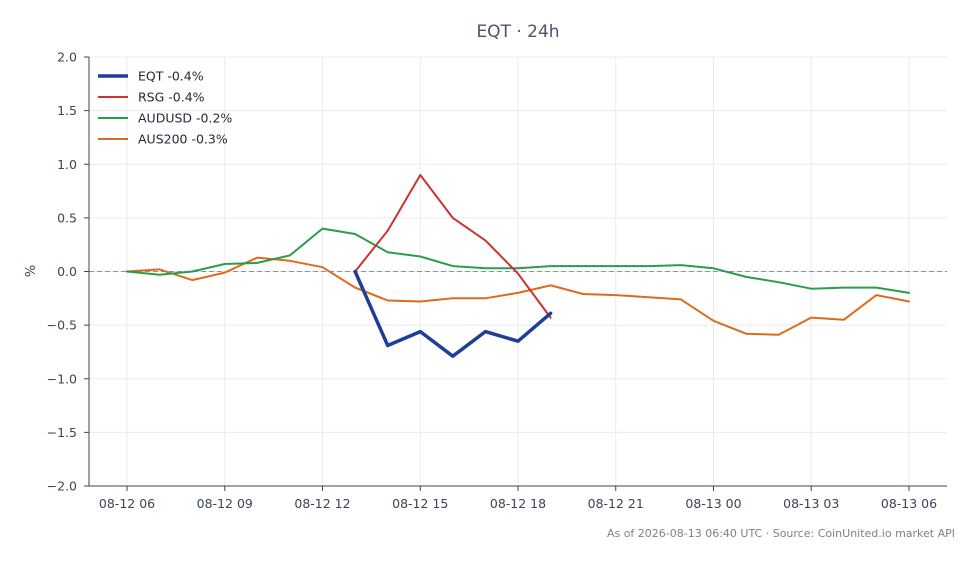 This screenshot has width=979, height=564. What do you see at coordinates (713, 503) in the screenshot?
I see `x-tick-label: 08-13 00` at bounding box center [713, 503].